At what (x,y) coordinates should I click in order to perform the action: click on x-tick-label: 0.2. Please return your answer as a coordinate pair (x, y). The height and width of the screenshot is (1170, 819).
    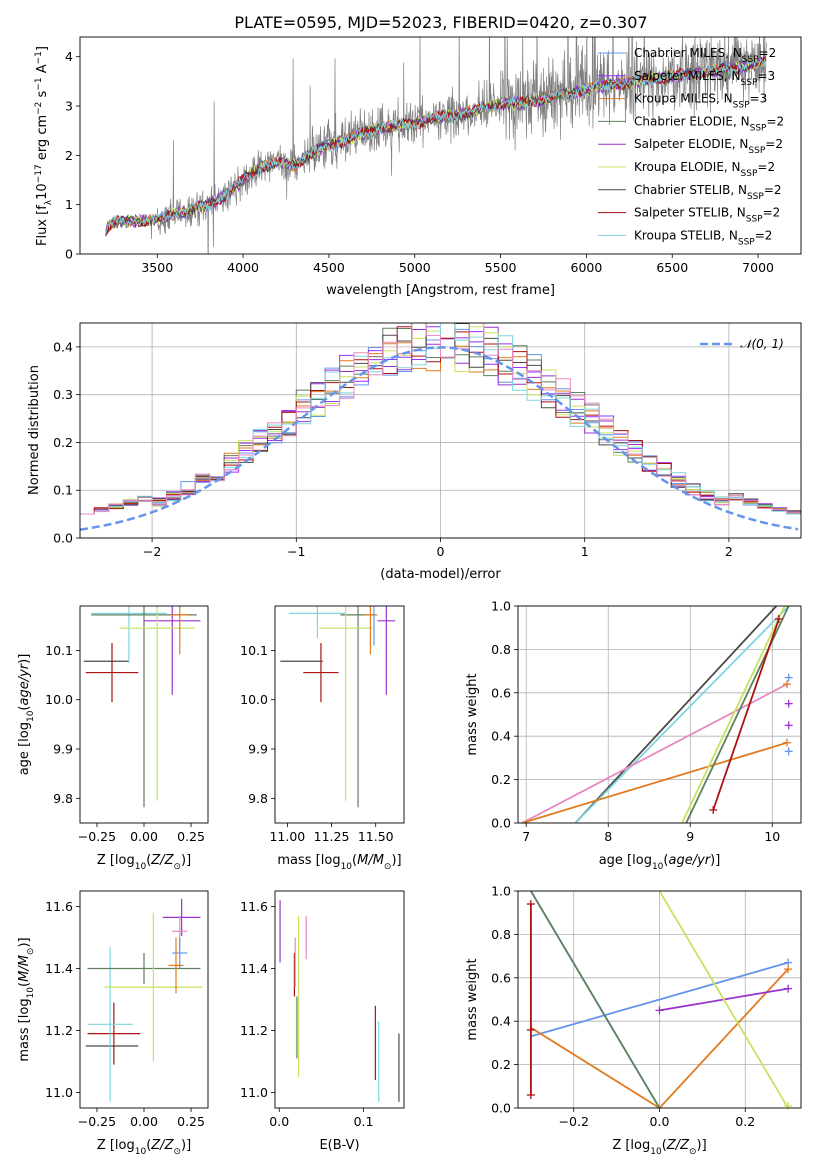
    Looking at the image, I should click on (745, 1121).